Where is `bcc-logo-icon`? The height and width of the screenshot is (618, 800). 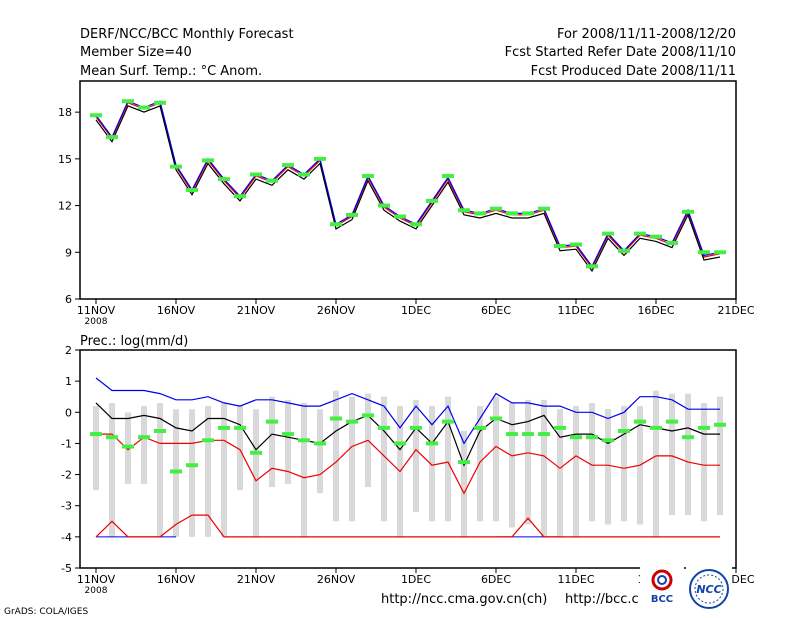 bcc-logo-icon is located at coordinates (662, 580).